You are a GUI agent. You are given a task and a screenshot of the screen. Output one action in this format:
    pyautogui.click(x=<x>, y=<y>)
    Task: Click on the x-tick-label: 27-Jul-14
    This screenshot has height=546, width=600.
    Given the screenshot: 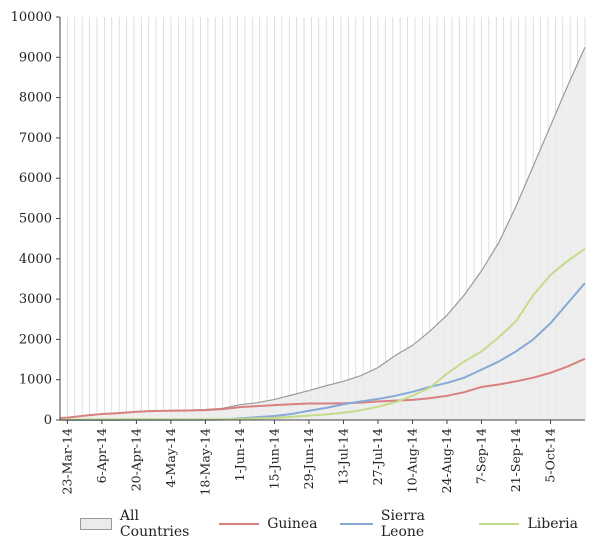 What is the action you would take?
    pyautogui.click(x=377, y=456)
    